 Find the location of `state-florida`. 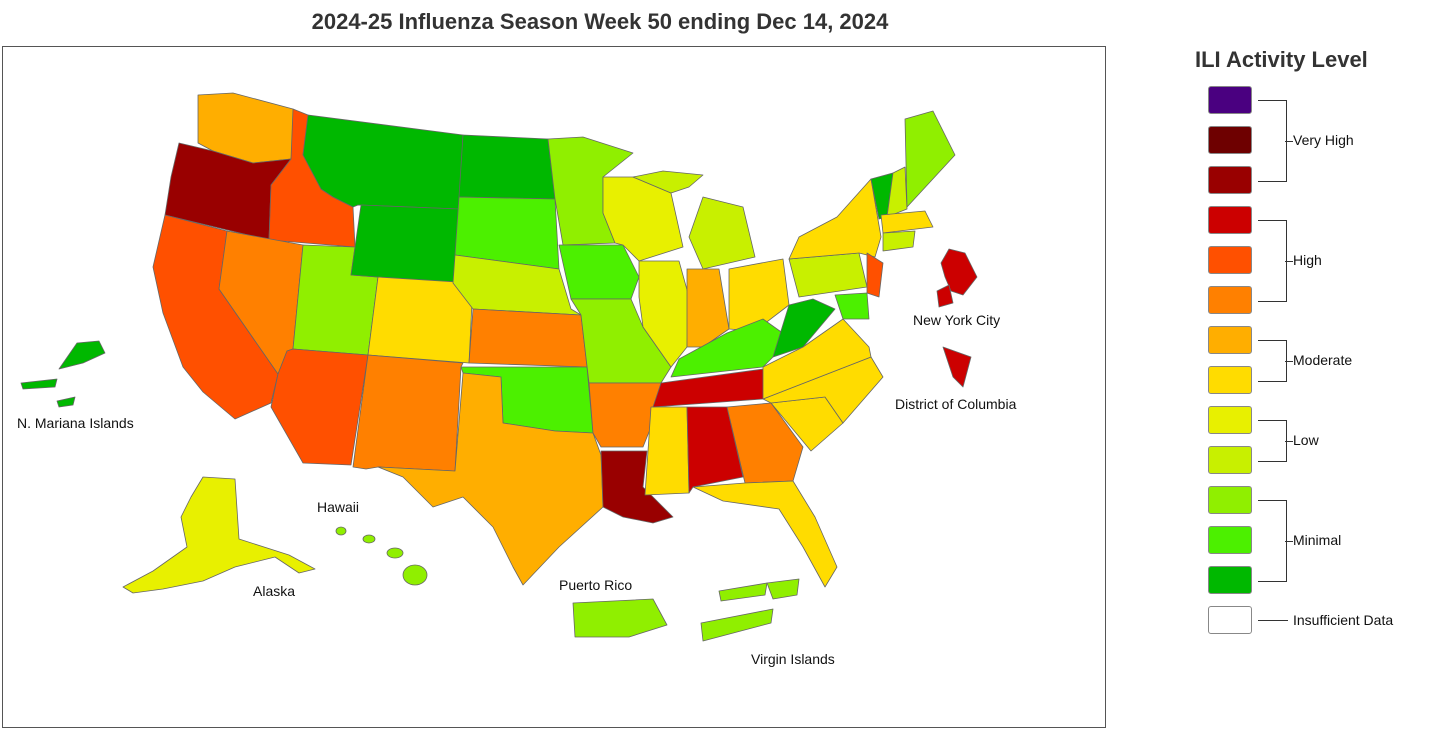

state-florida is located at coordinates (765, 534).